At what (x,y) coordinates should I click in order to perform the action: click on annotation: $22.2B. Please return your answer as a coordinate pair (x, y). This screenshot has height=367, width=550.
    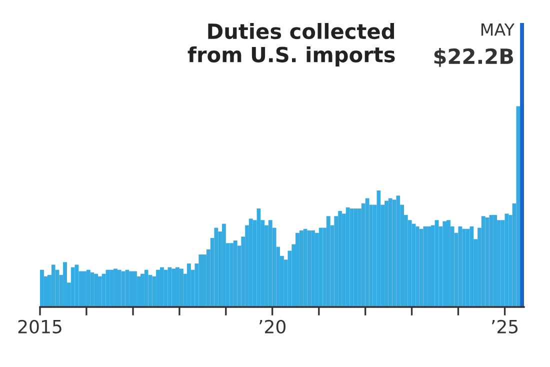
    Looking at the image, I should click on (474, 57).